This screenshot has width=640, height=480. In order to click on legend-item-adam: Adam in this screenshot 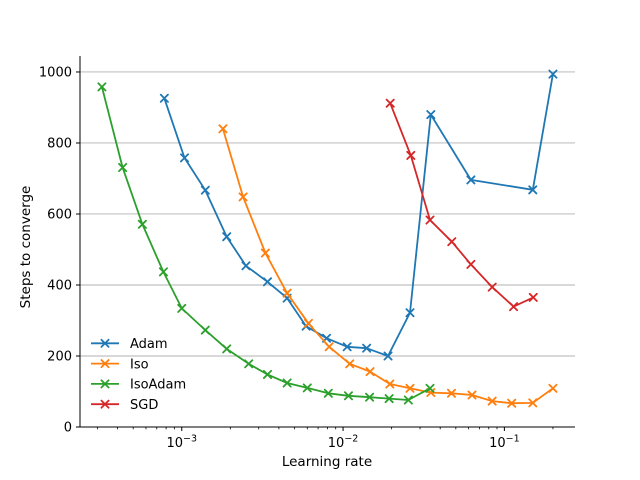, I will do `click(129, 344)`.